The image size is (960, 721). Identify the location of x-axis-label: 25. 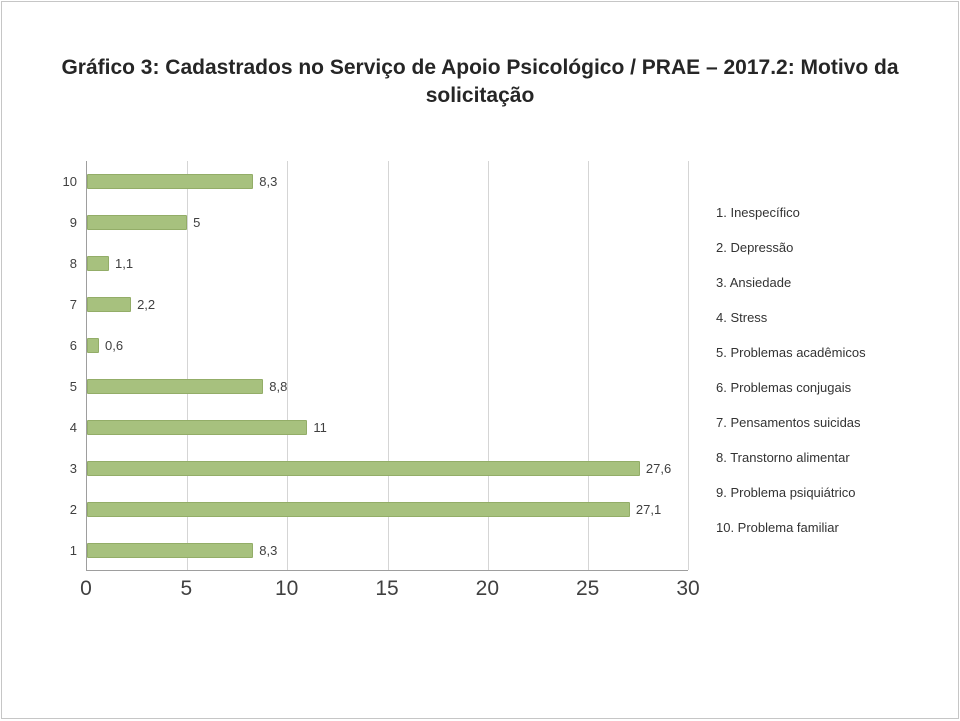
(587, 588).